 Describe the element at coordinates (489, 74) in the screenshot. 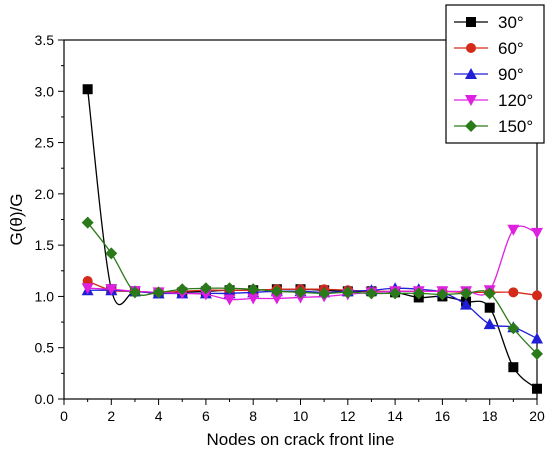

I see `legend-entry-2: 90°` at that location.